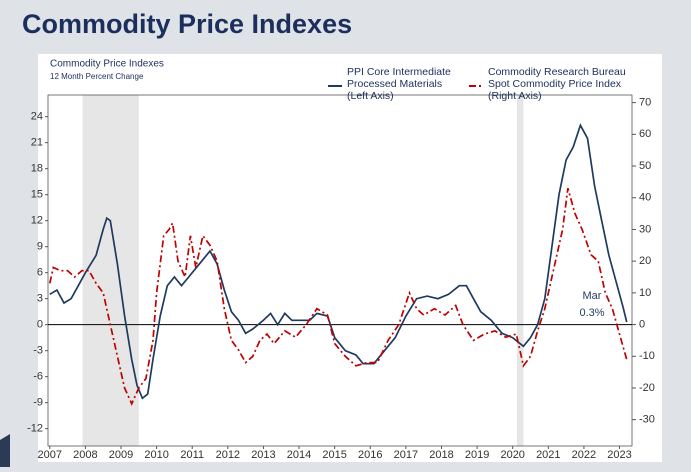 The image size is (691, 472). I want to click on x-tick-label: 2023, so click(619, 455).